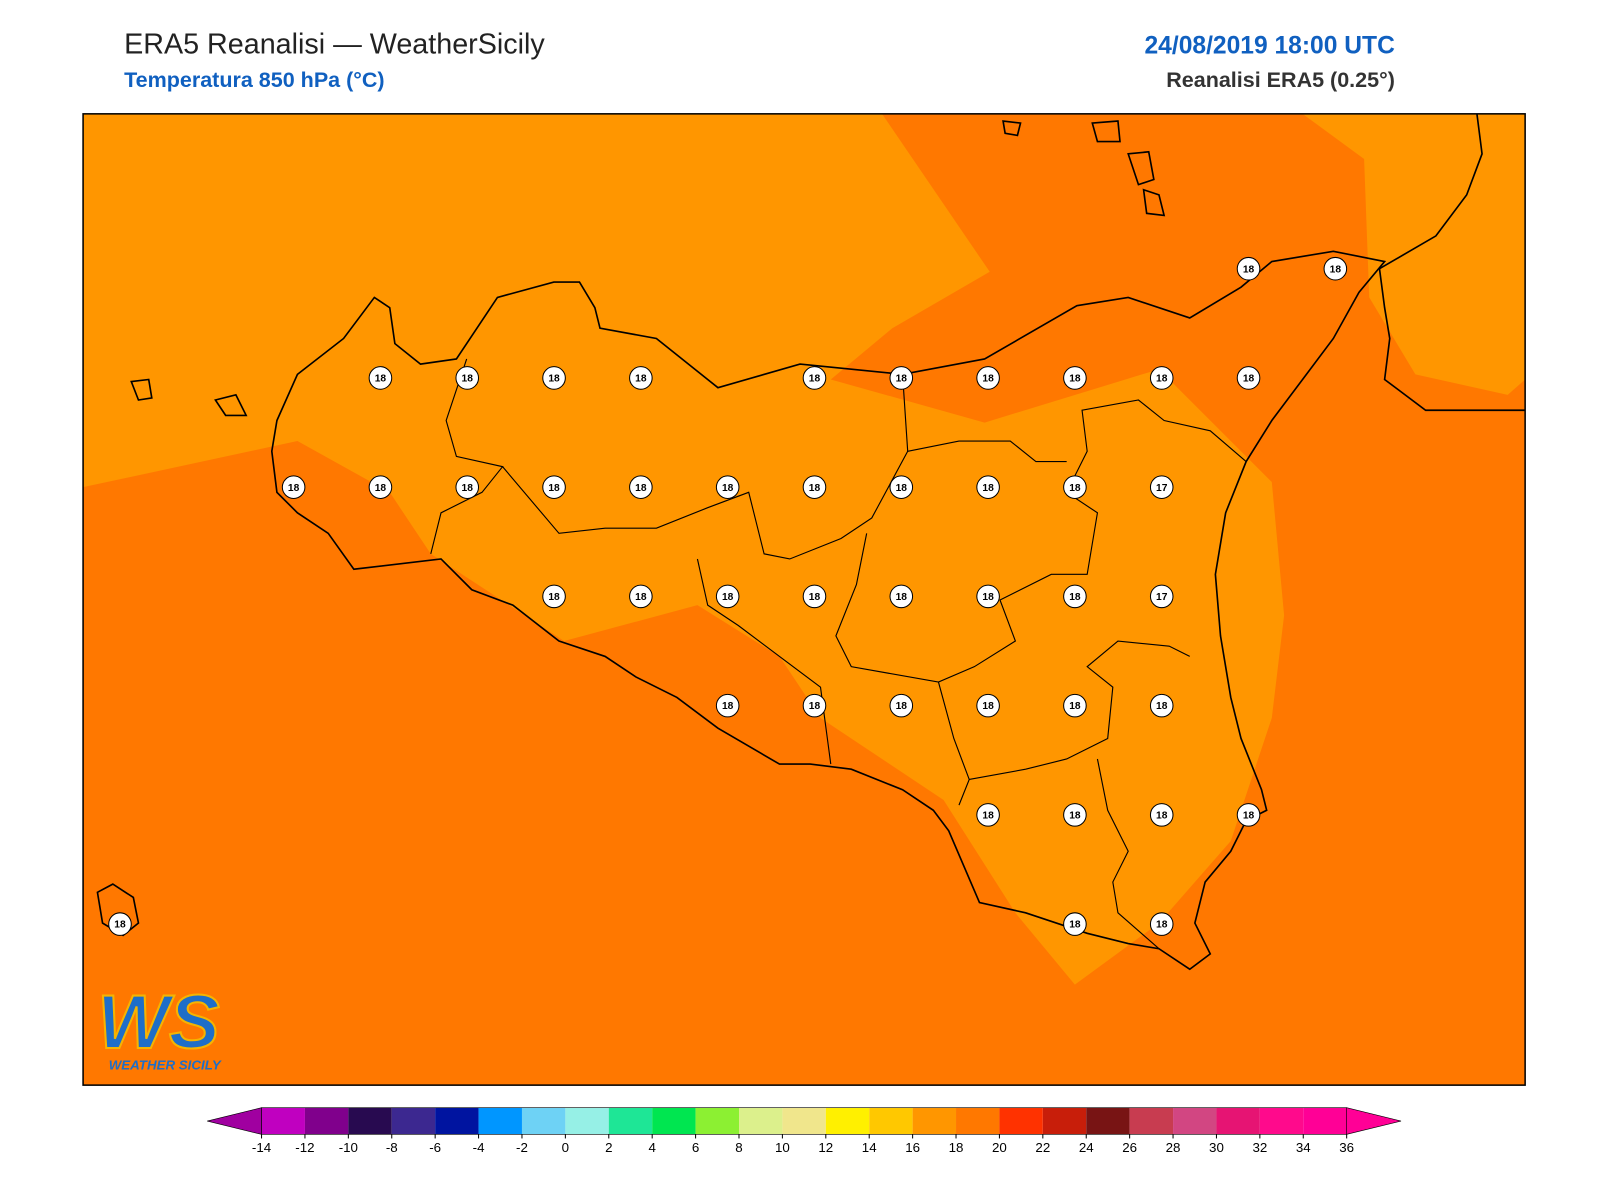 This screenshot has height=1200, width=1600. Describe the element at coordinates (1280, 80) in the screenshot. I see `source: Reanalisi ERA5 (0.25°)` at that location.